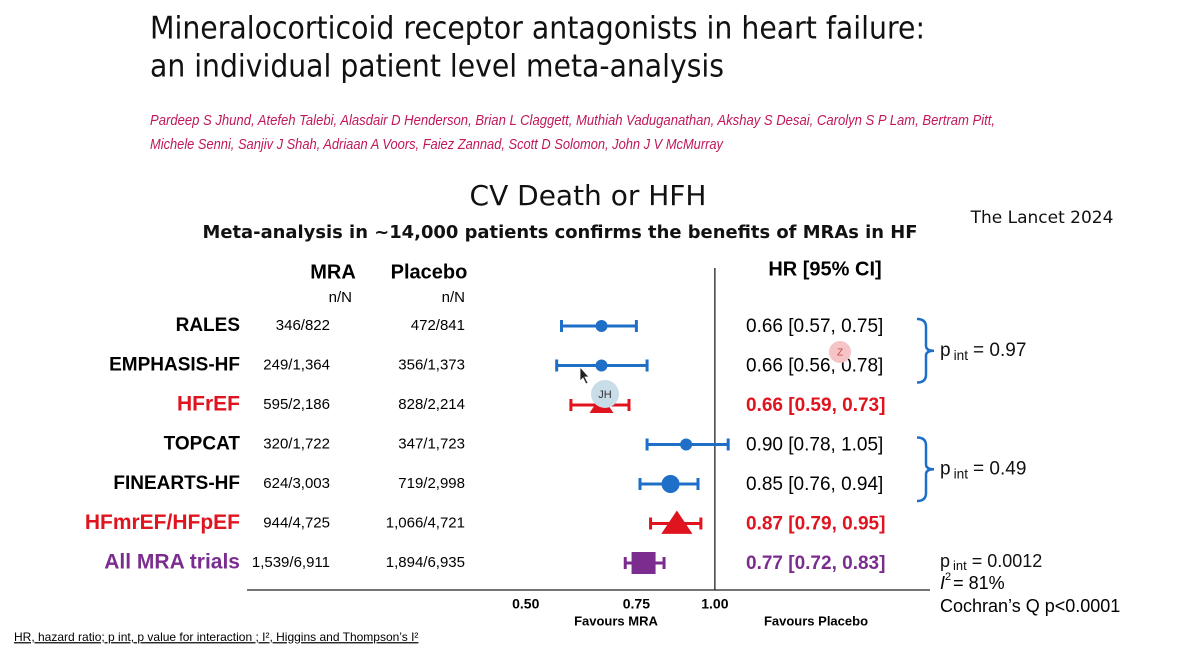 The image size is (1179, 645). I want to click on x-tick-label: 0.50, so click(525, 604).